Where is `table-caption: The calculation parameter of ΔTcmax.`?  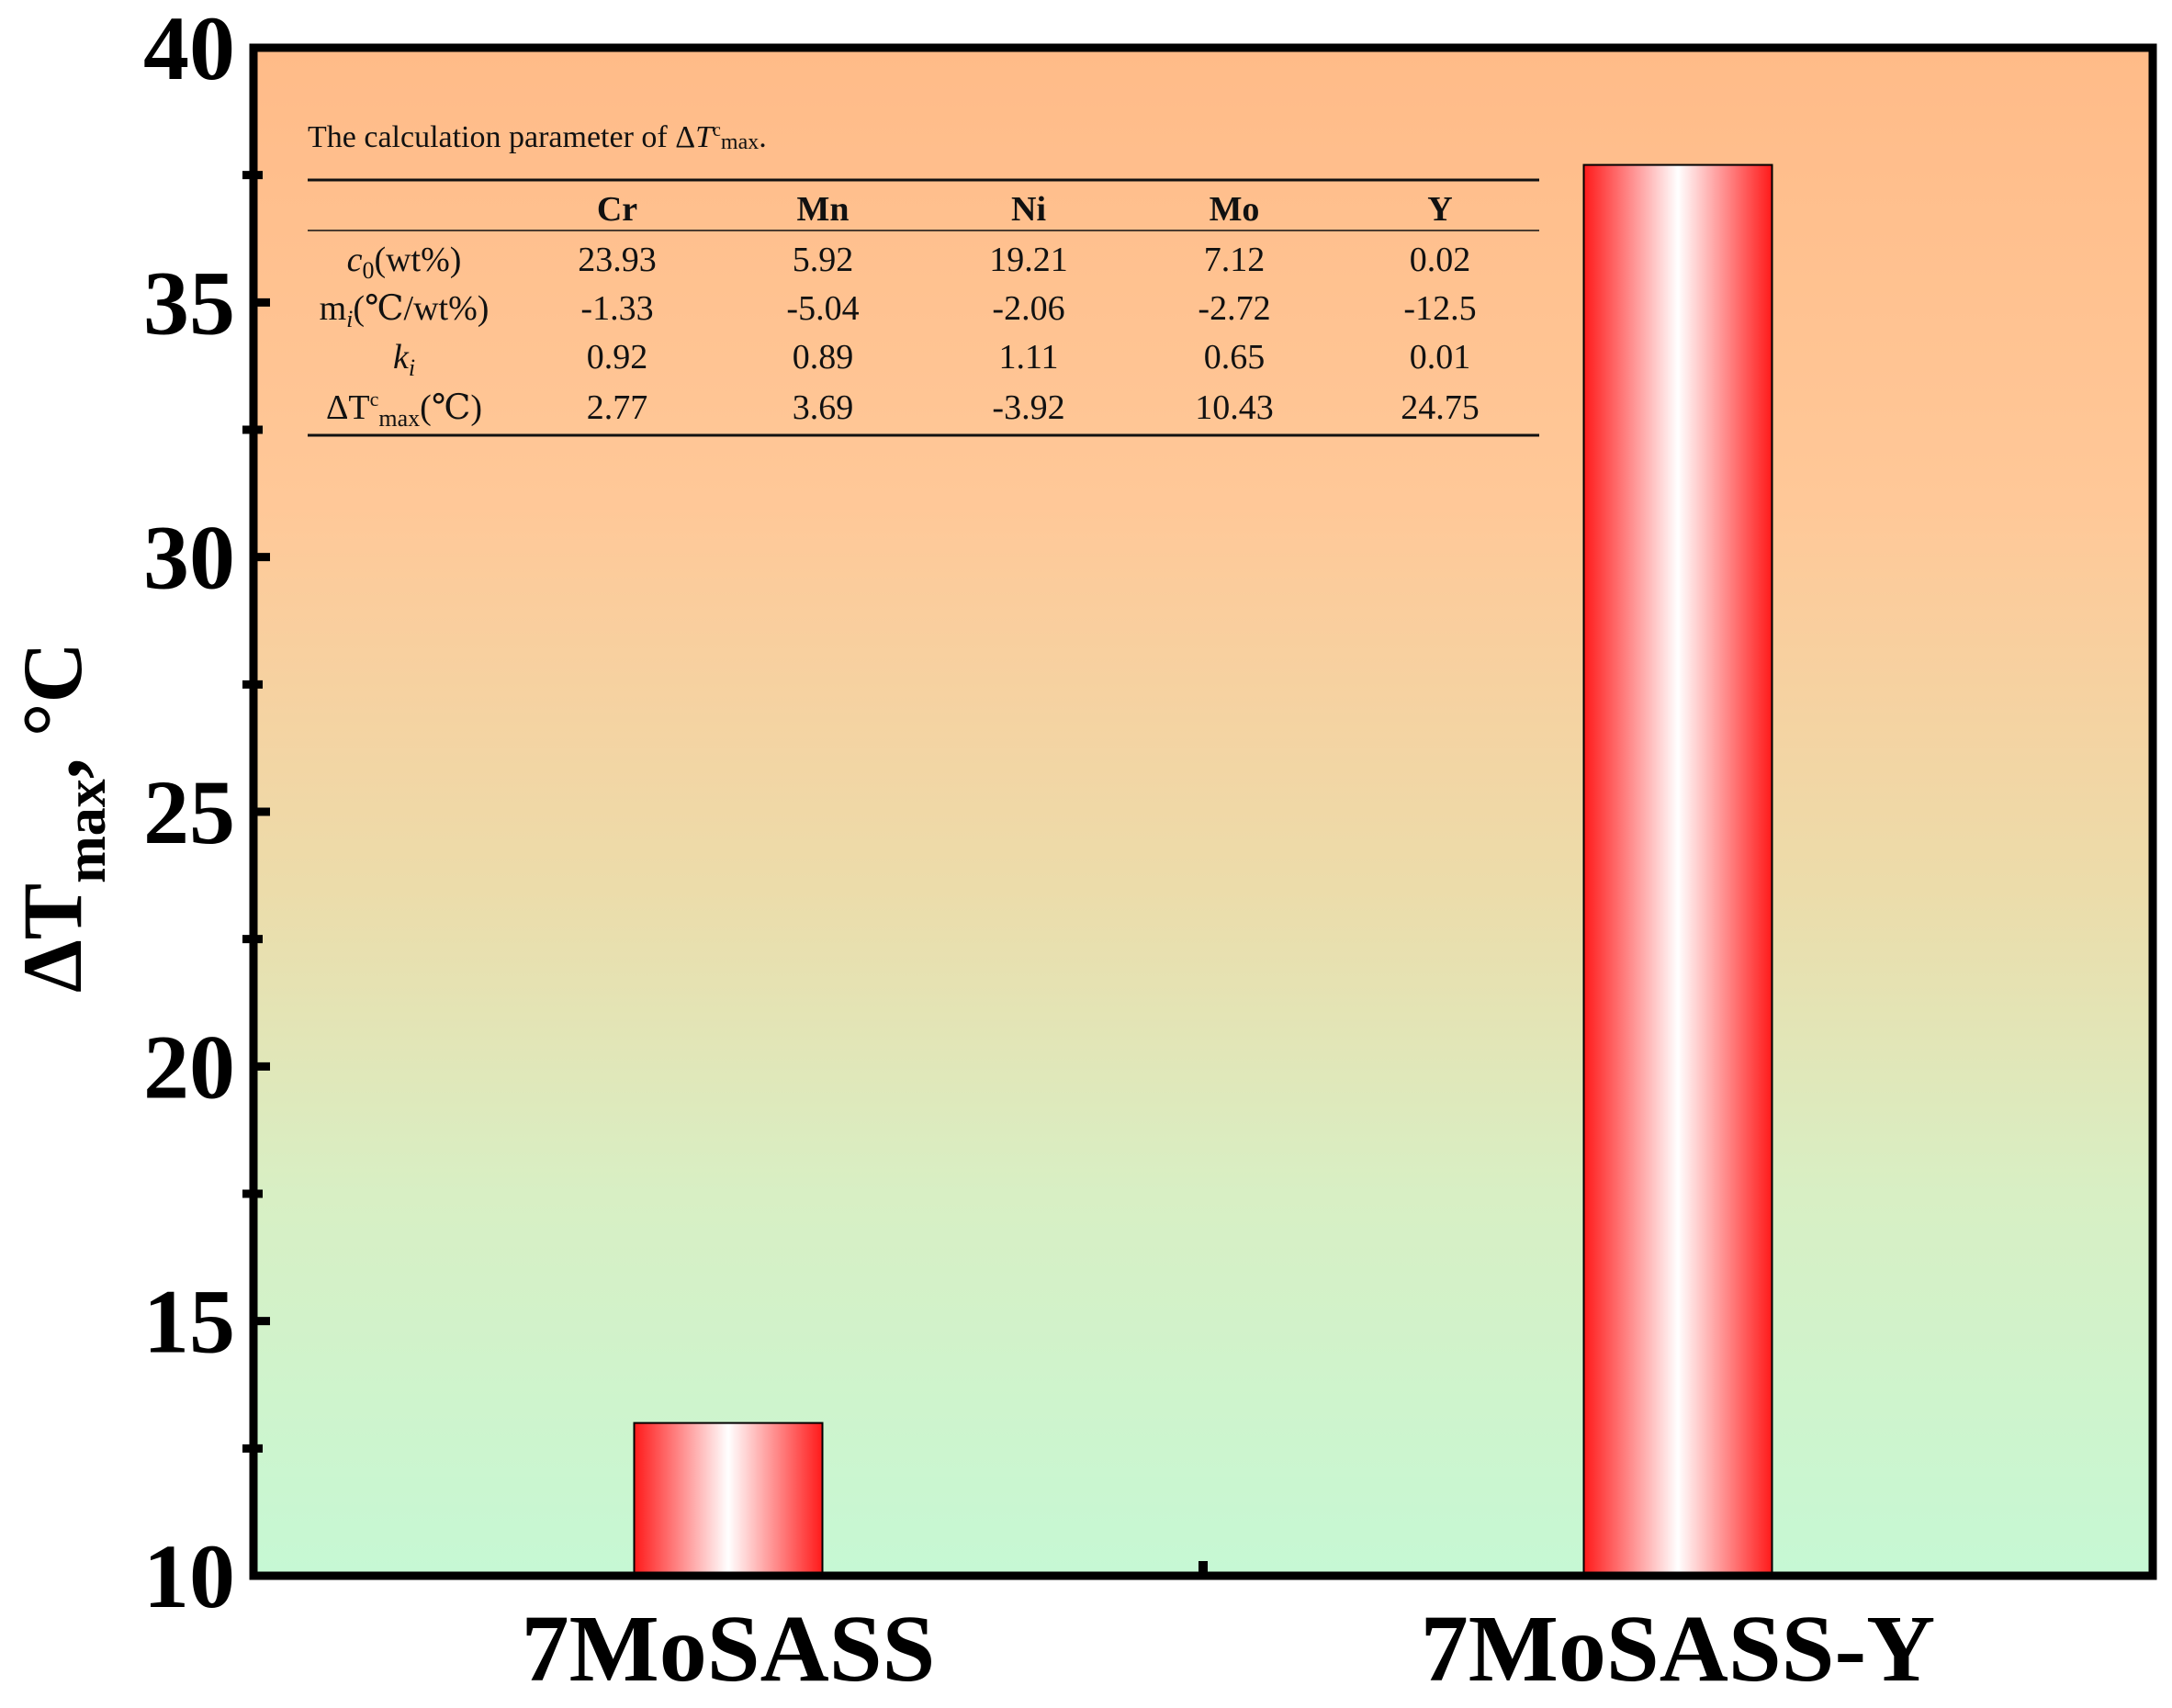 table-caption: The calculation parameter of ΔTcmax. is located at coordinates (537, 137).